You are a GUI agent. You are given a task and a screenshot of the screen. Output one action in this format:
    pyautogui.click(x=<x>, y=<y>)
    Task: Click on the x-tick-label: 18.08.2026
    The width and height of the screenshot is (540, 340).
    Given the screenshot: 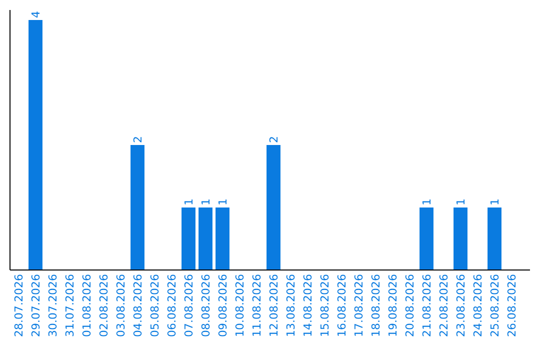 What is the action you would take?
    pyautogui.click(x=376, y=305)
    